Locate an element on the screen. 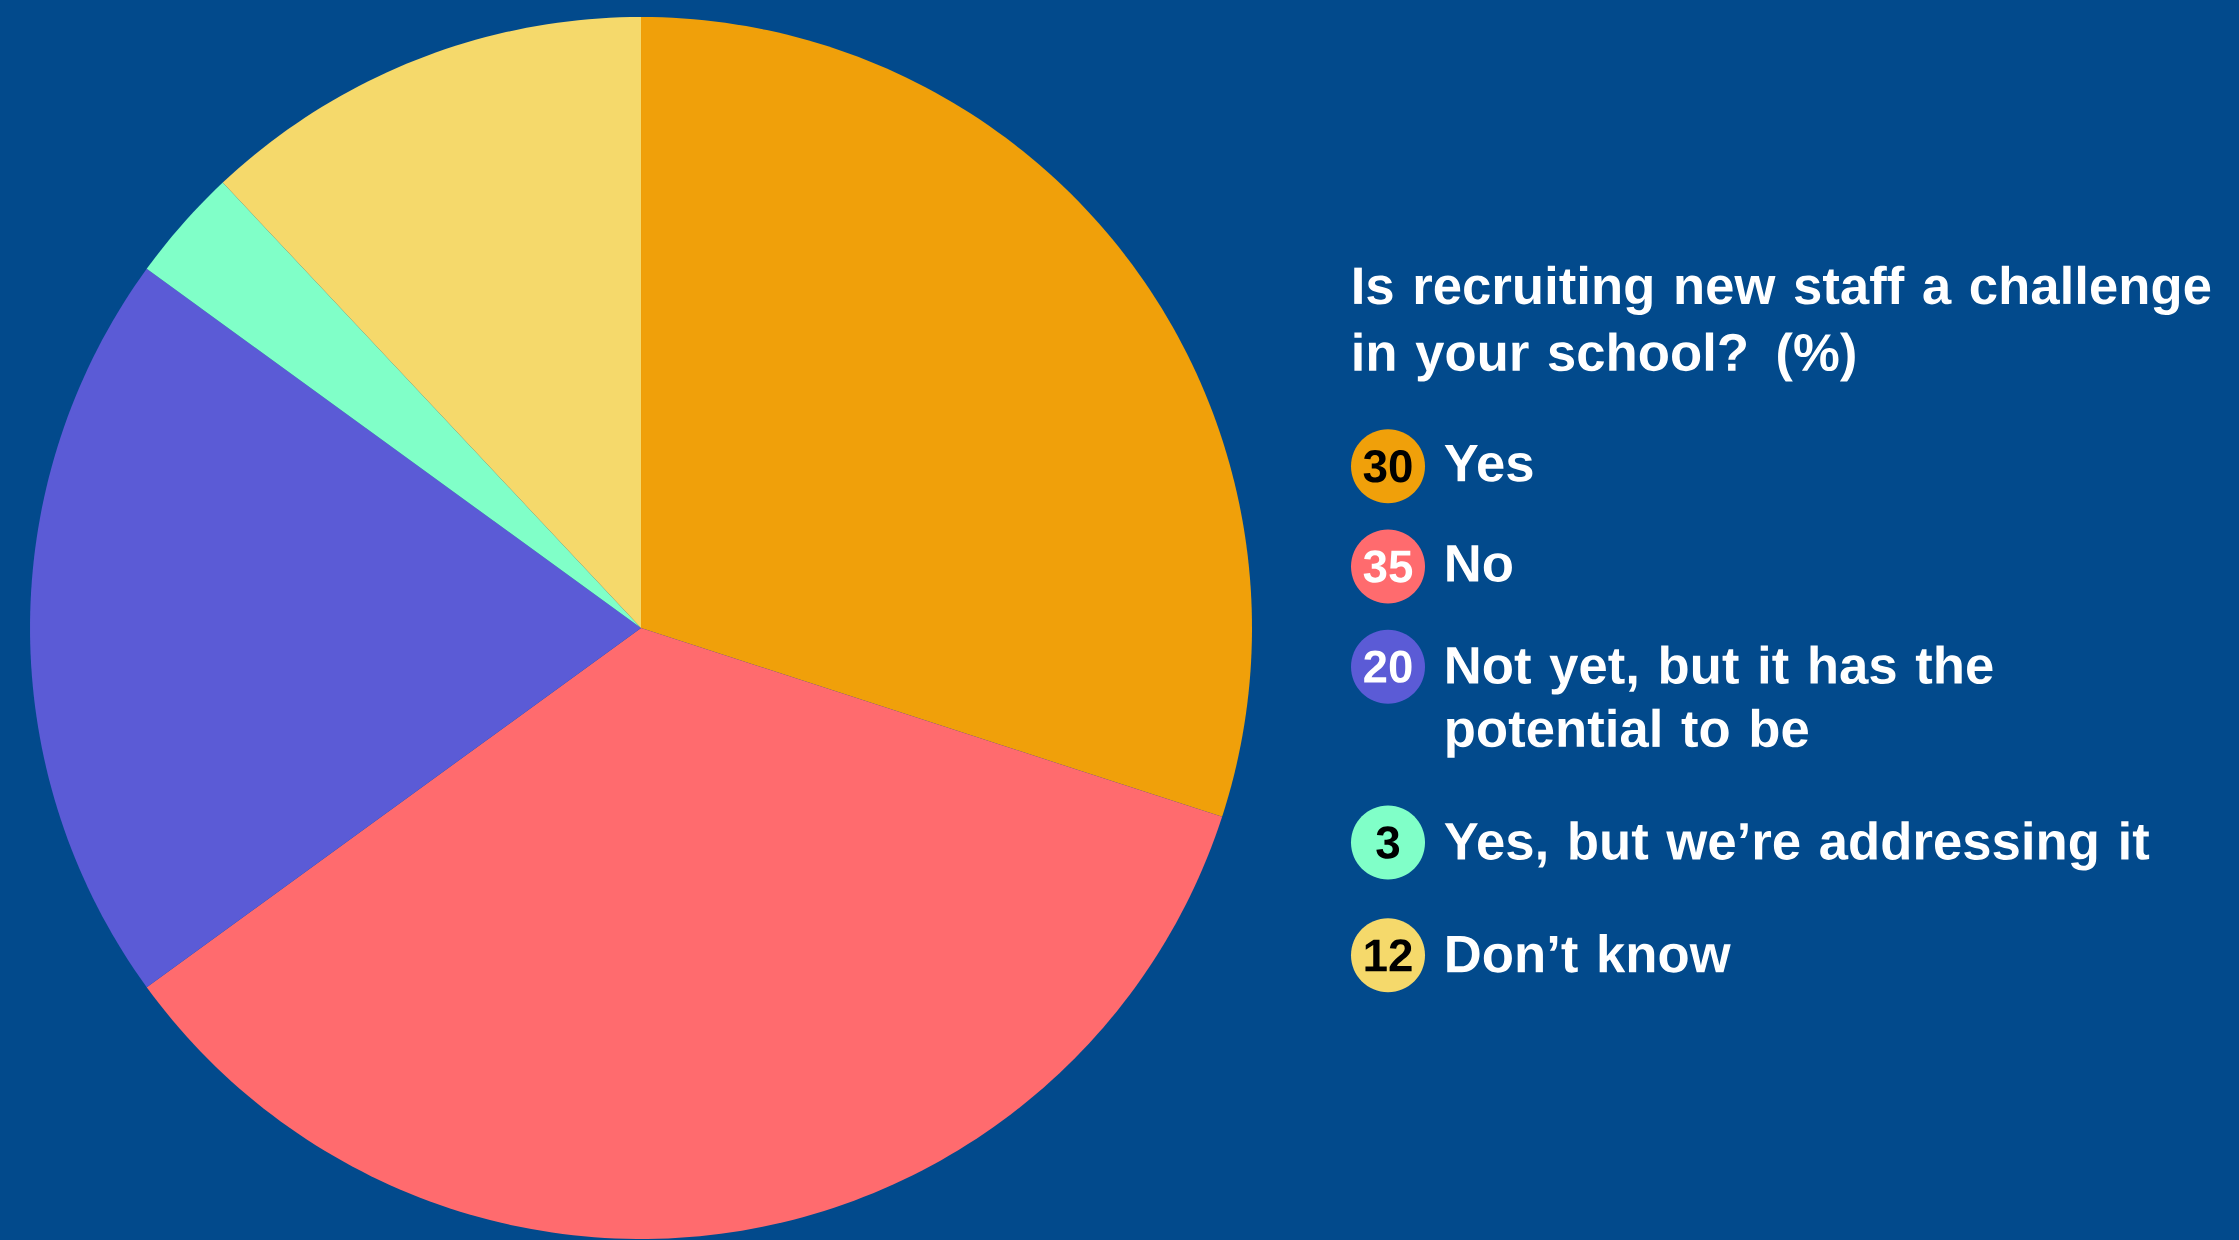 The image size is (2239, 1240). data-label: 12 is located at coordinates (1388, 955).